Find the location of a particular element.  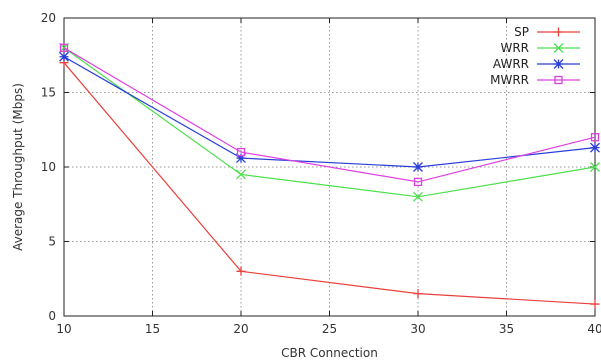

y-tick-label: 15 is located at coordinates (48, 93).